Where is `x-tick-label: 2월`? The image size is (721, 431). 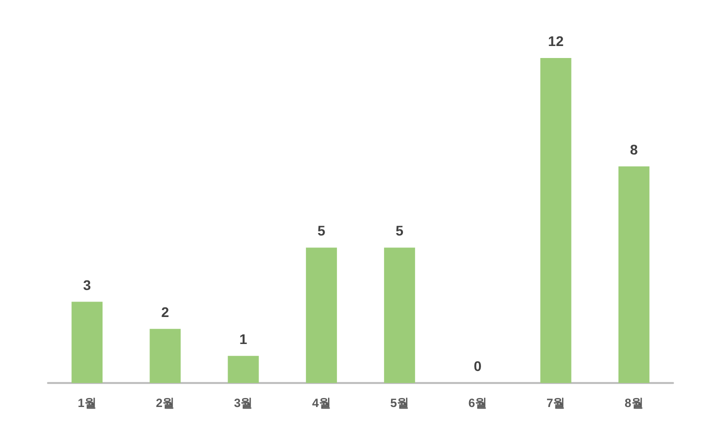
x-tick-label: 2월 is located at coordinates (165, 403).